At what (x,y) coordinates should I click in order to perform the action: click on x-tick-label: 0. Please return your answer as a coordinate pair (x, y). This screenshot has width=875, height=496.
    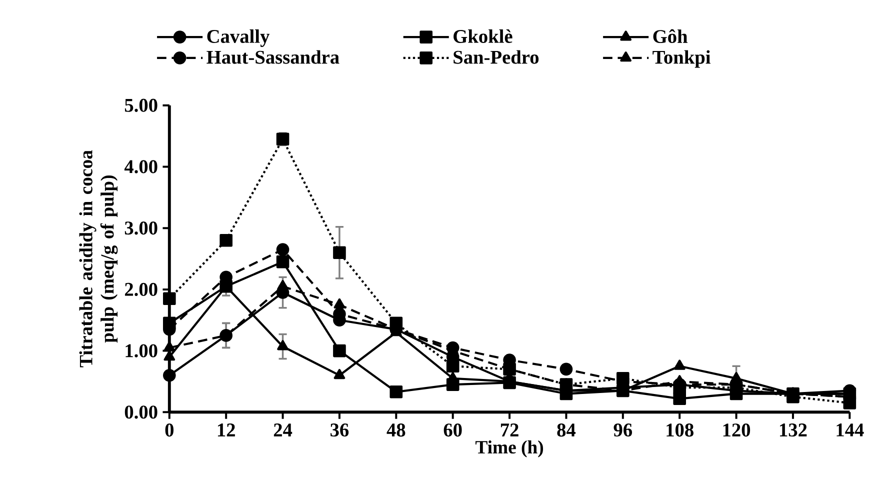
    Looking at the image, I should click on (169, 429).